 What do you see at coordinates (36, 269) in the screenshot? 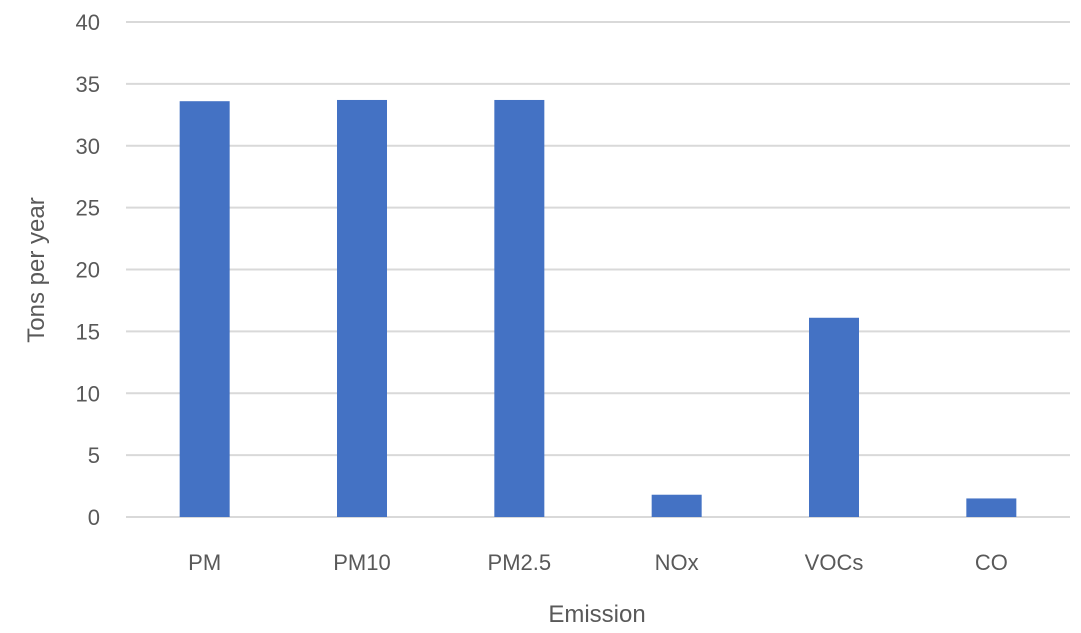
I see `y-axis-title: Tons per year` at bounding box center [36, 269].